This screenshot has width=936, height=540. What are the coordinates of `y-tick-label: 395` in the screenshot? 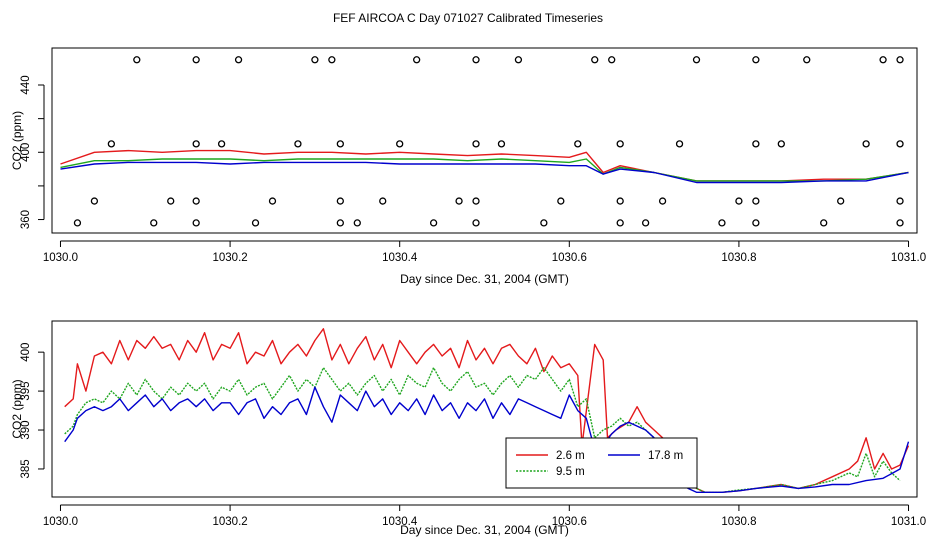 It's located at (26, 390).